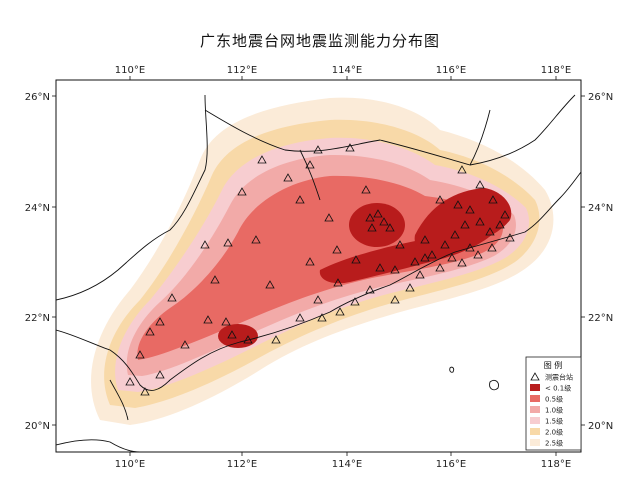 The height and width of the screenshot is (491, 640). I want to click on lat-tick-label-right: 24°N, so click(600, 208).